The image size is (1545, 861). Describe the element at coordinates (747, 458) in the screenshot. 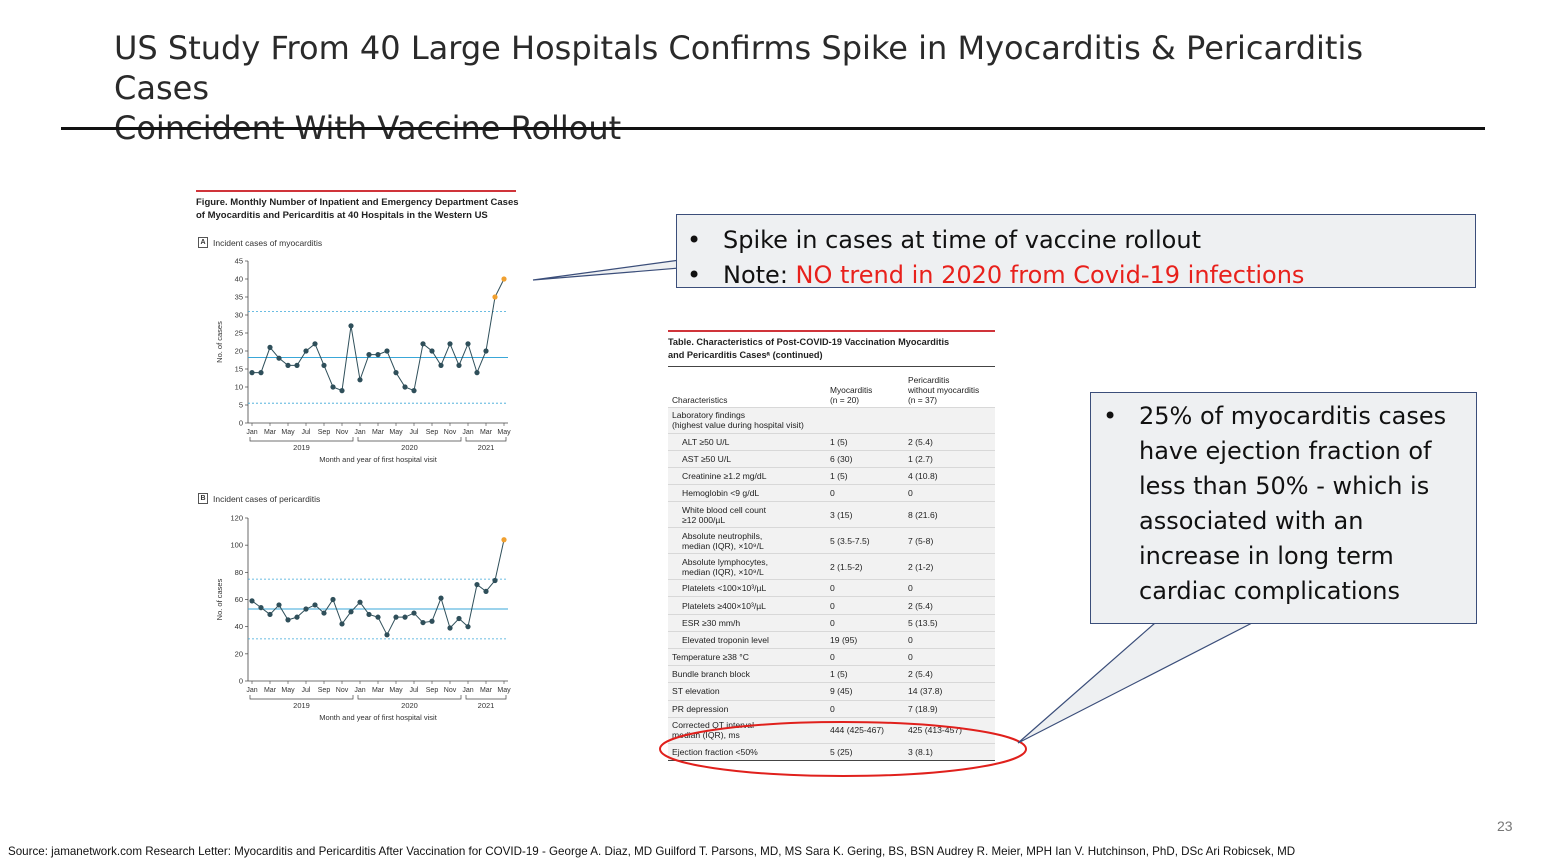

I see `row-label: AST ≥50 U/L` at that location.